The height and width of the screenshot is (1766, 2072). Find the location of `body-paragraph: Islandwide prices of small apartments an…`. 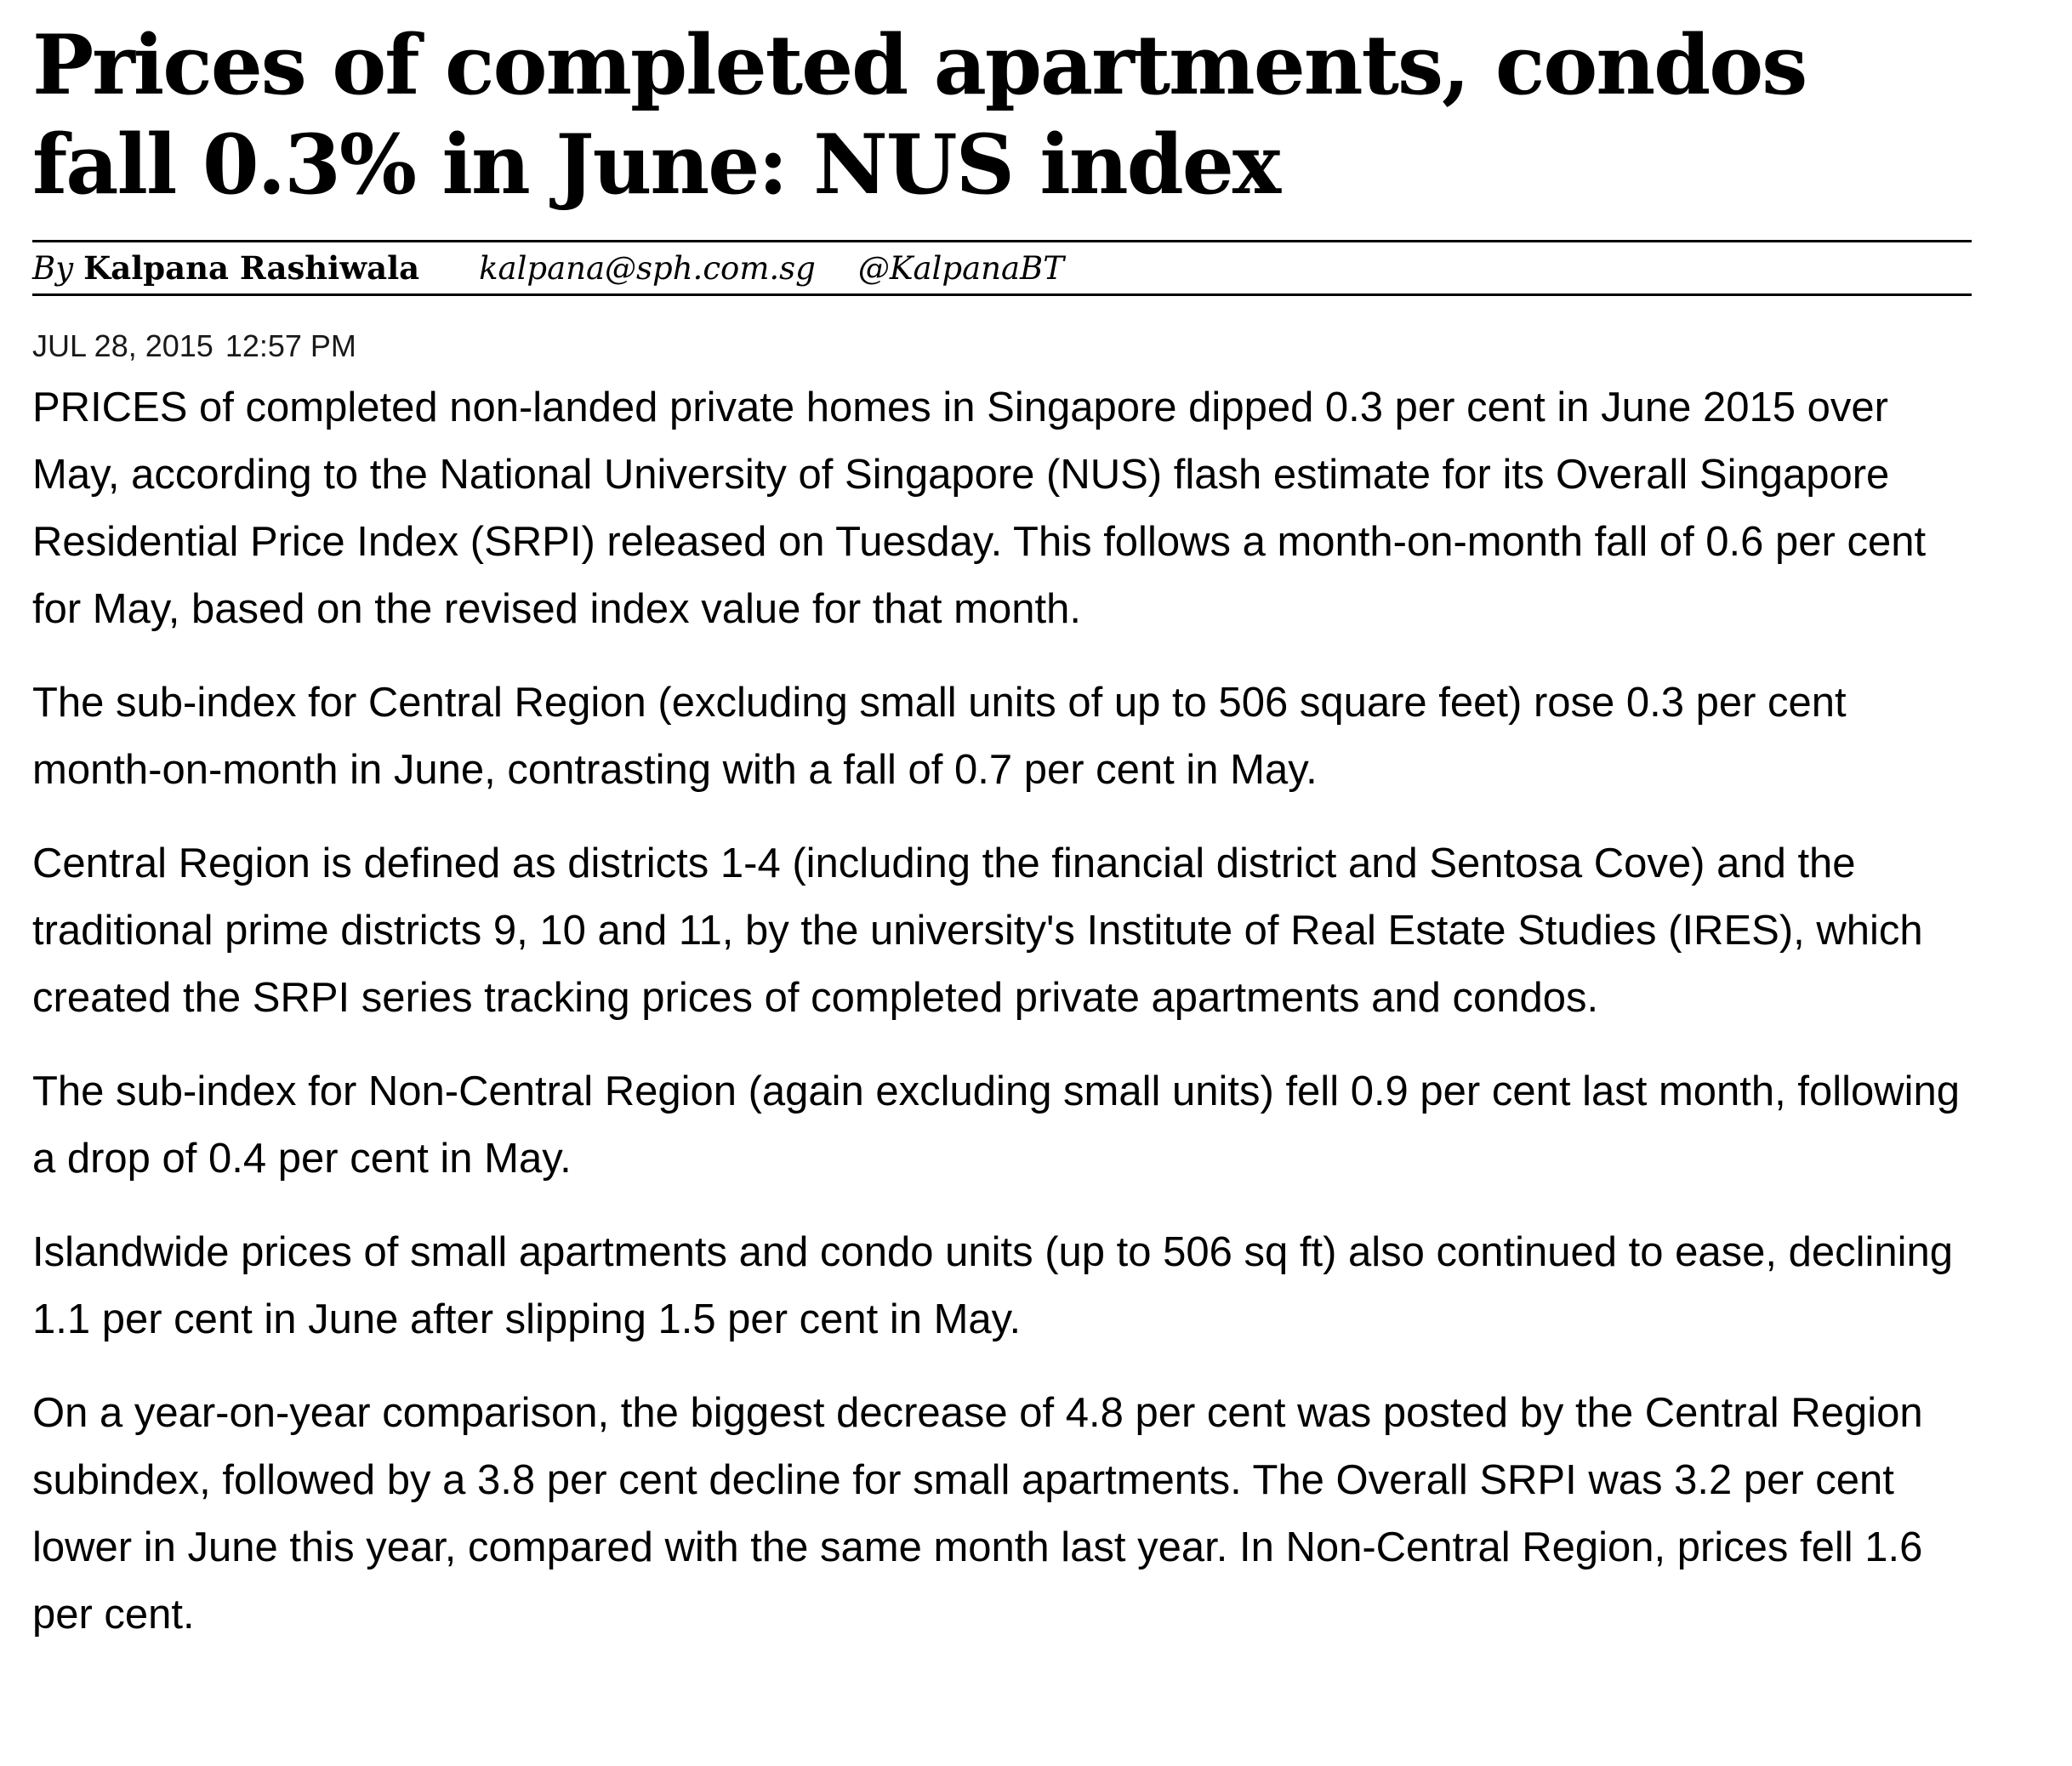

body-paragraph: Islandwide prices of small apartments an… is located at coordinates (993, 1285).